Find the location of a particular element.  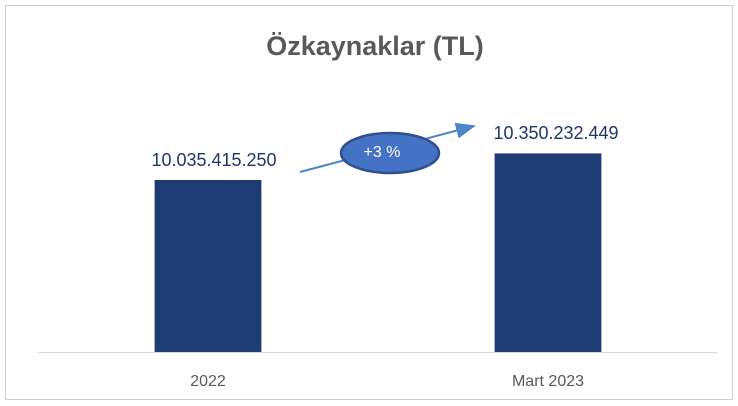

chart-title: Özkaynaklar (TL) is located at coordinates (375, 46).